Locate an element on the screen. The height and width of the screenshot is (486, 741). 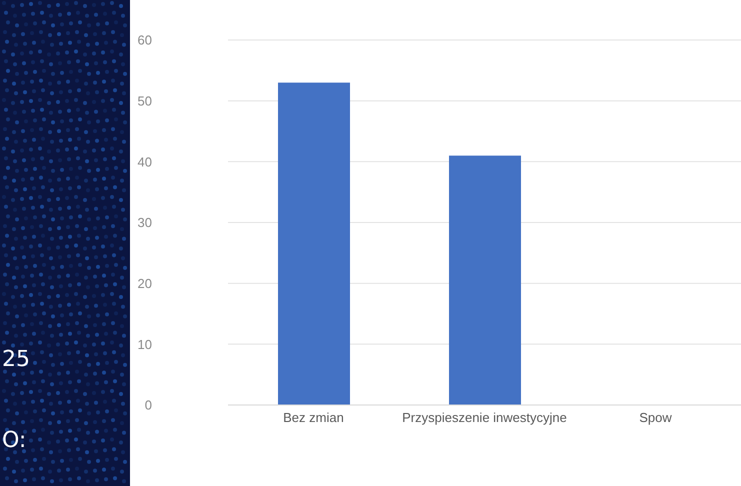
y-tick-label: 10 is located at coordinates (145, 344).